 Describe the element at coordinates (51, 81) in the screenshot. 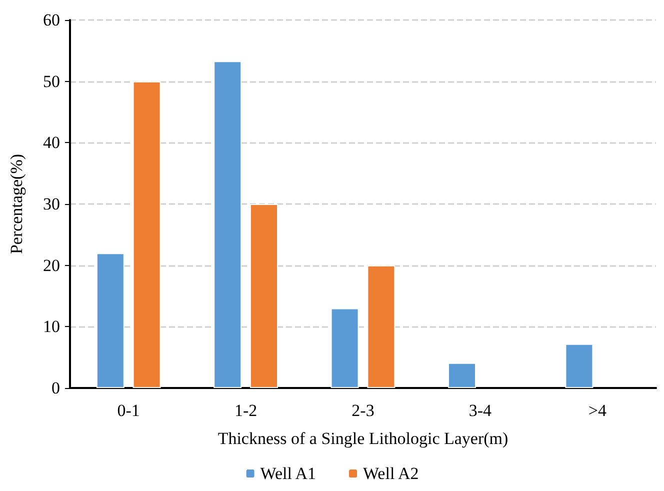

I see `y-tick-label: 50` at that location.